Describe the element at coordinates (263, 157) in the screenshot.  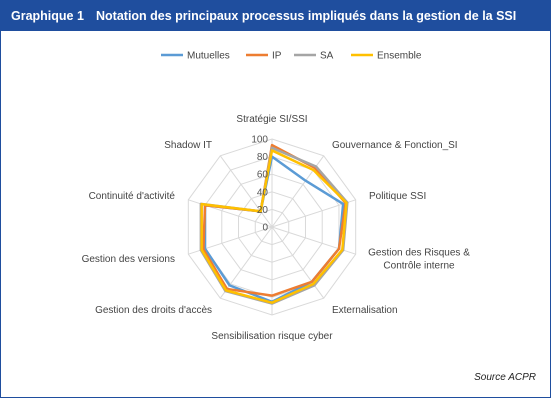
I see `tick-label: 80` at that location.